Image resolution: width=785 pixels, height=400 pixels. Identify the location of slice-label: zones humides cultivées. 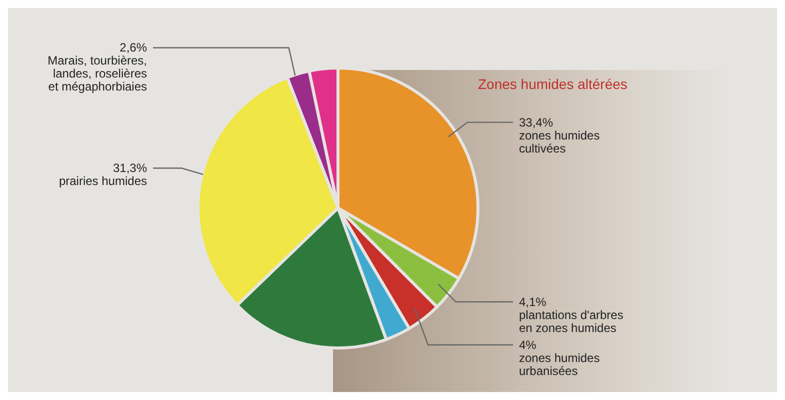
(559, 142).